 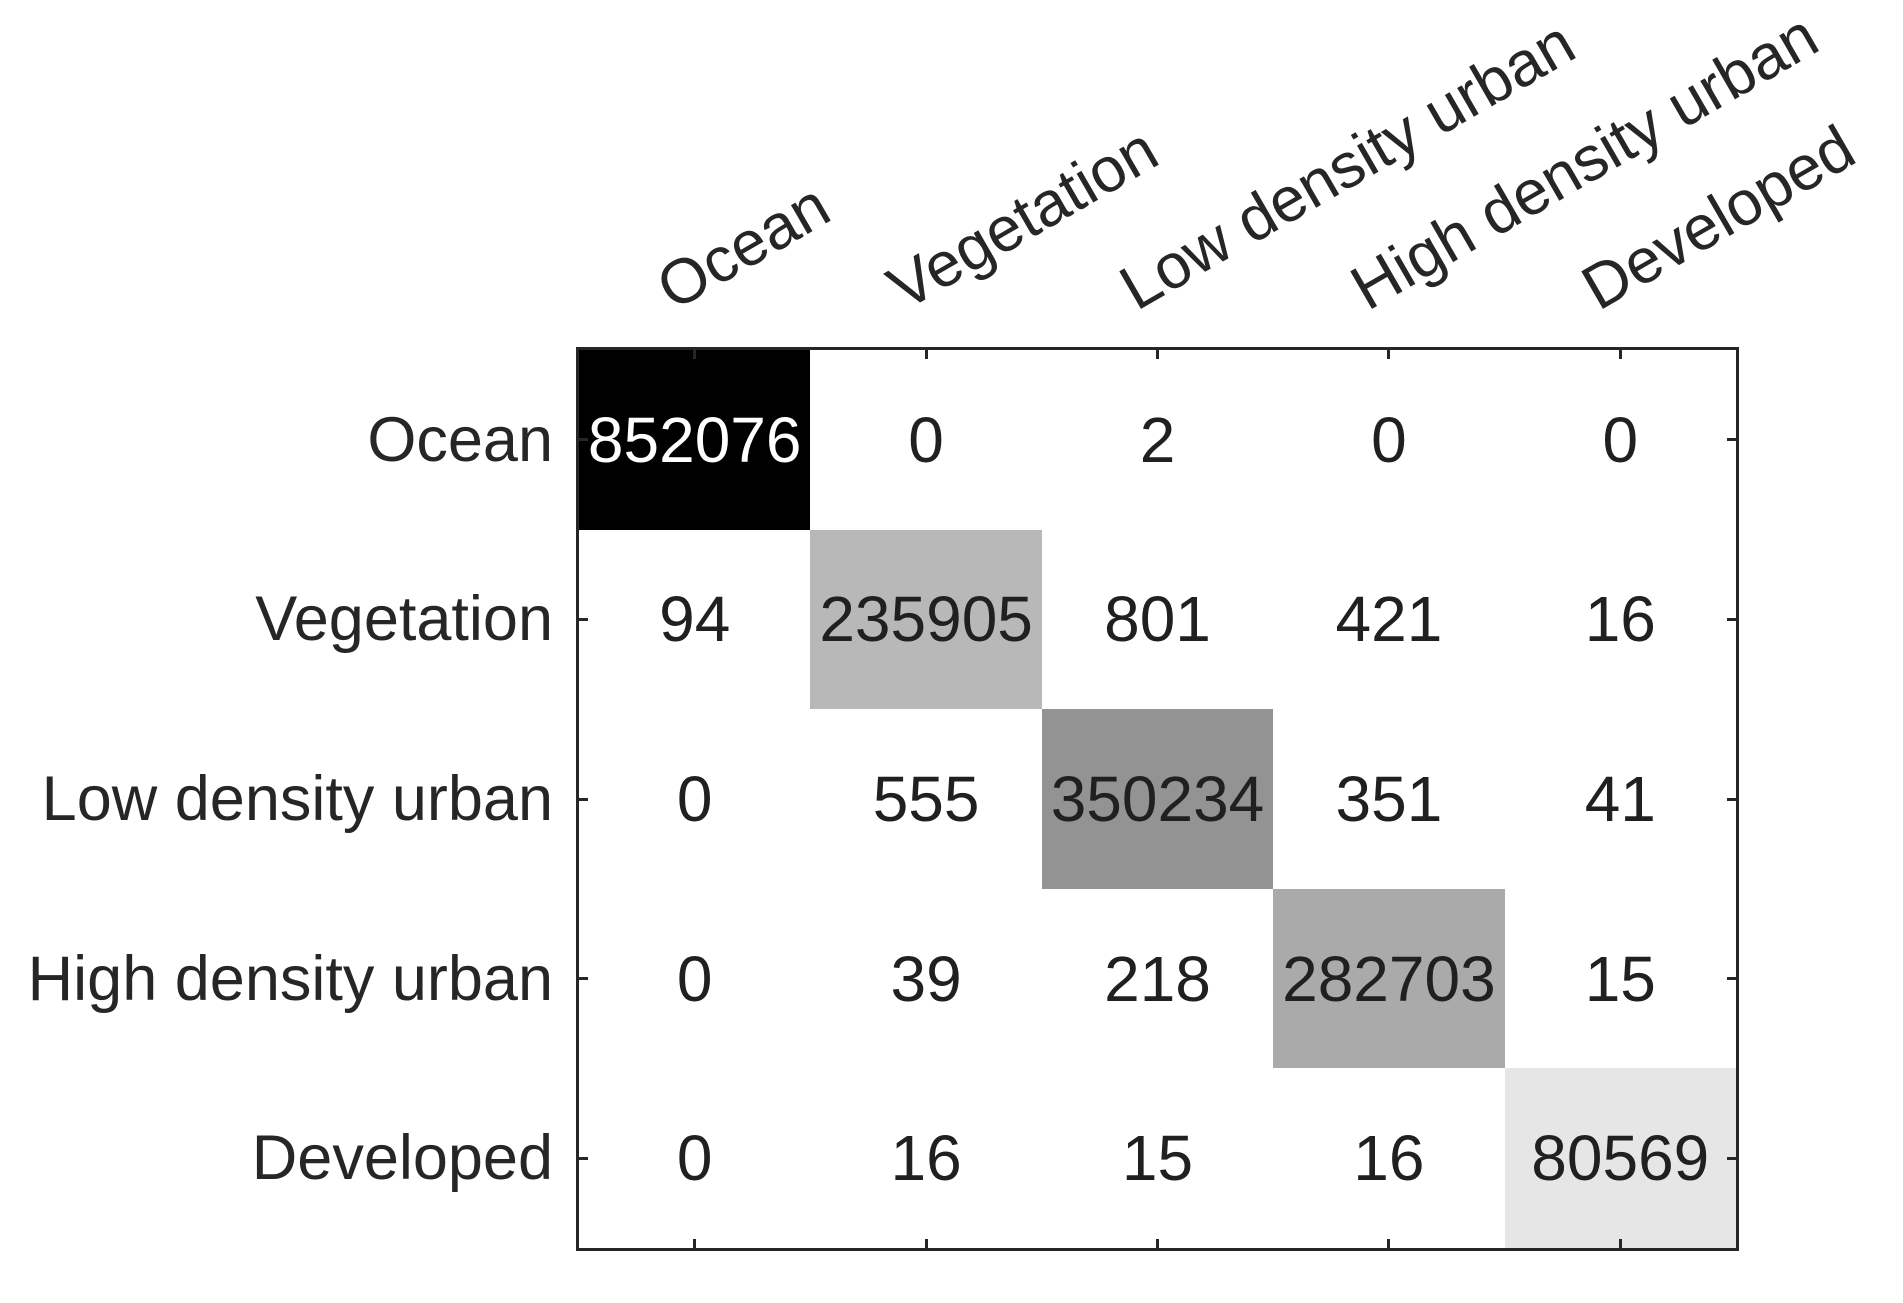 What do you see at coordinates (1157, 619) in the screenshot?
I see `matrix-cell: 801` at bounding box center [1157, 619].